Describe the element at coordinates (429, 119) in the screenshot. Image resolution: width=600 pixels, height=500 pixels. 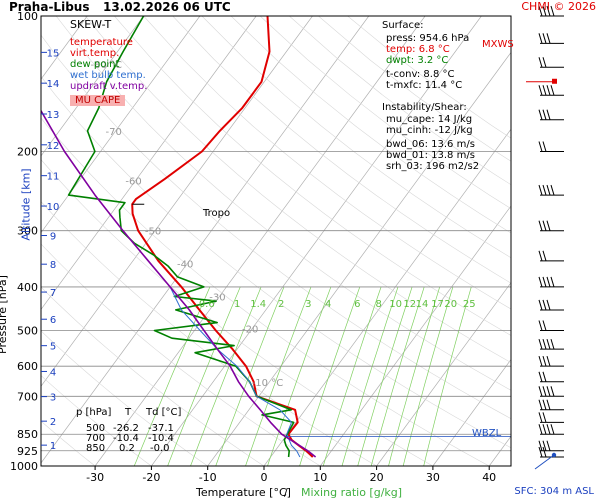
I see `mu-cape-value: mu_cape: 14 J/kg` at that location.